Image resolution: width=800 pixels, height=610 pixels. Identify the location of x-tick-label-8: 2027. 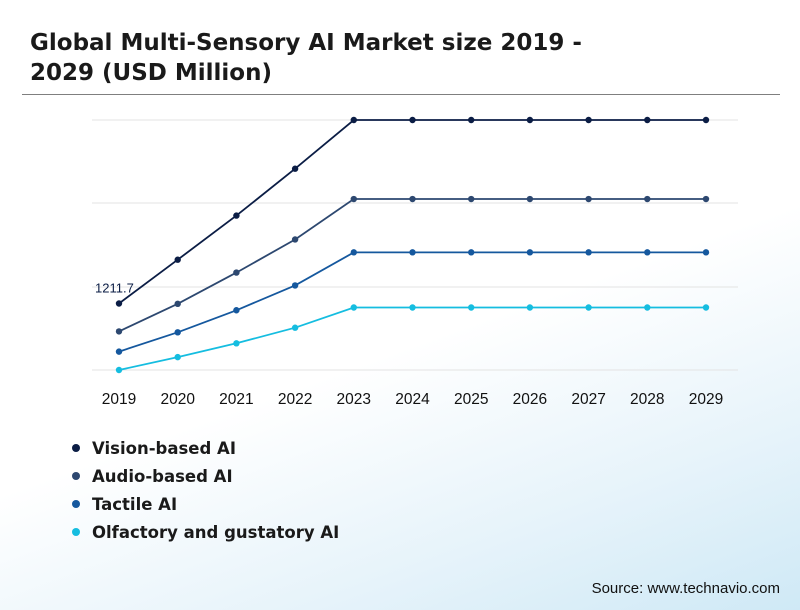
(588, 399).